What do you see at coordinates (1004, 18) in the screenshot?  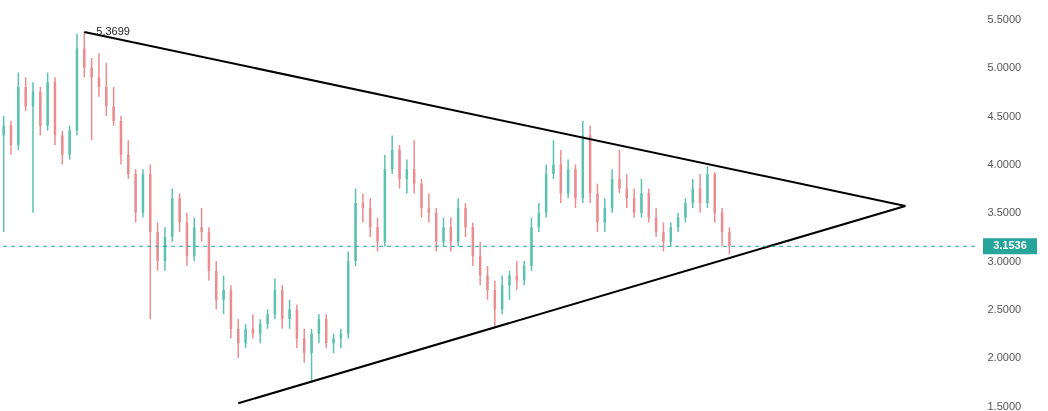 I see `y-tick-label: 5.5000` at bounding box center [1004, 18].